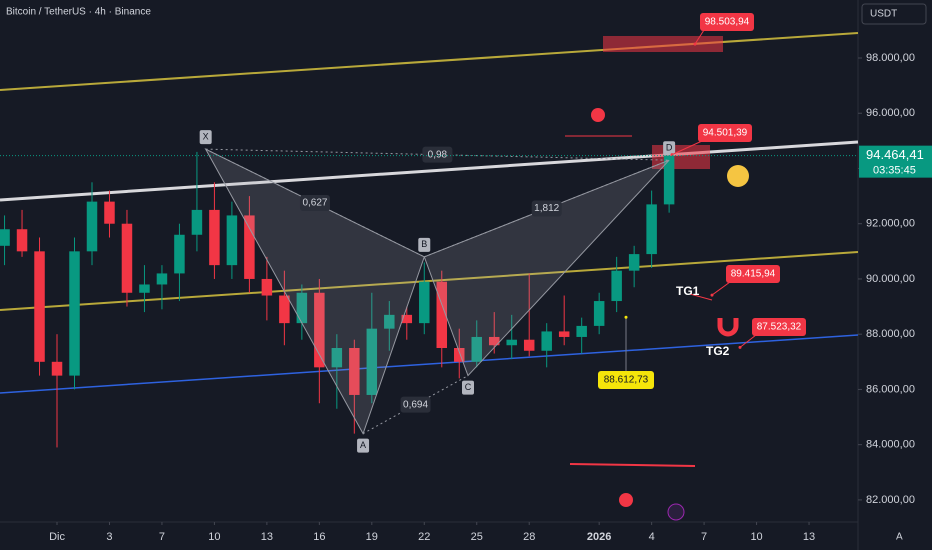  What do you see at coordinates (701, 297) in the screenshot?
I see `arrow` at bounding box center [701, 297].